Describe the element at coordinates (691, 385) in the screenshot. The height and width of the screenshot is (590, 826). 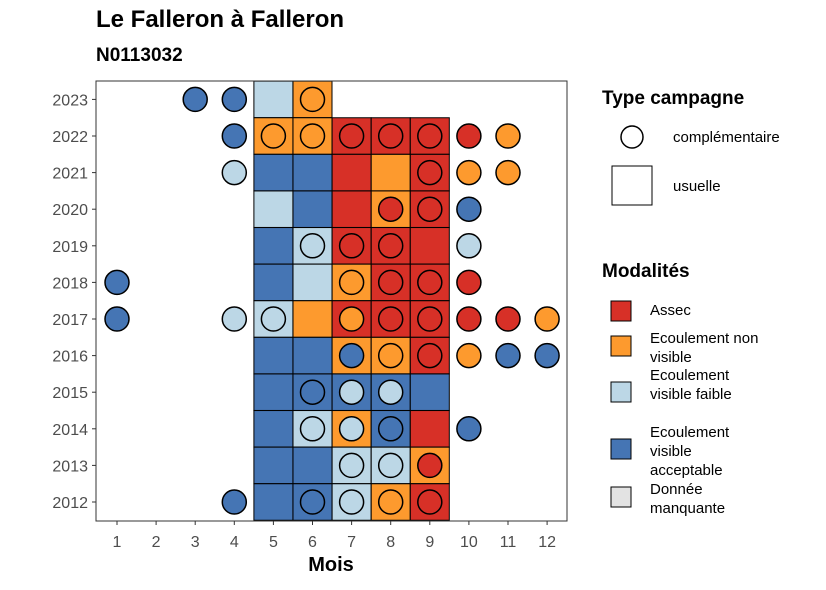
I see `legend-label-faible: Ecoulement visible faible` at that location.